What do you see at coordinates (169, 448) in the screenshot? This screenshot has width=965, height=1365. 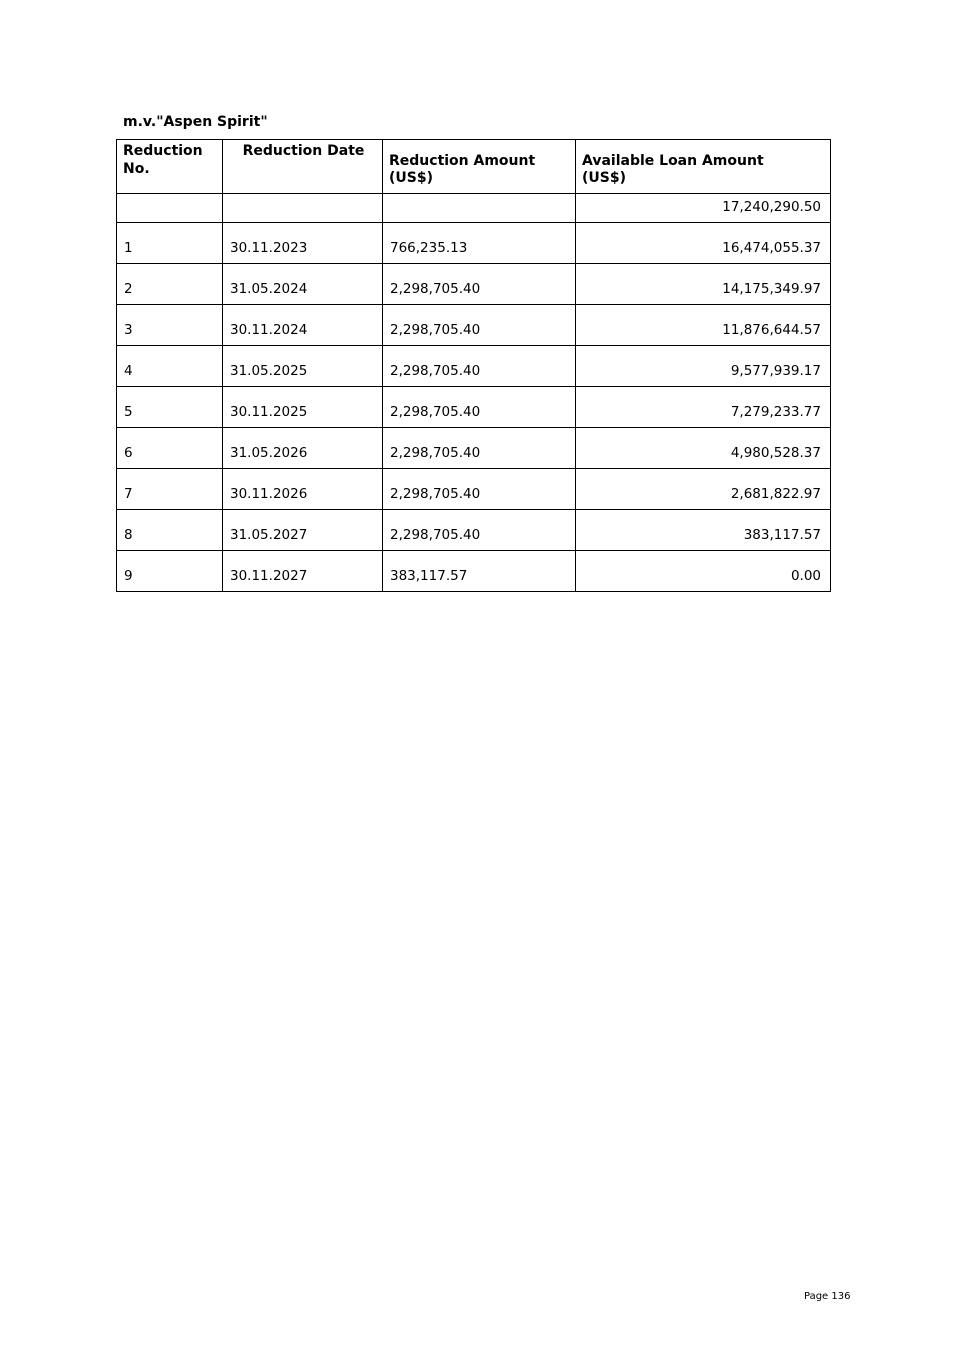 I see `cell-reduction-no: 6` at bounding box center [169, 448].